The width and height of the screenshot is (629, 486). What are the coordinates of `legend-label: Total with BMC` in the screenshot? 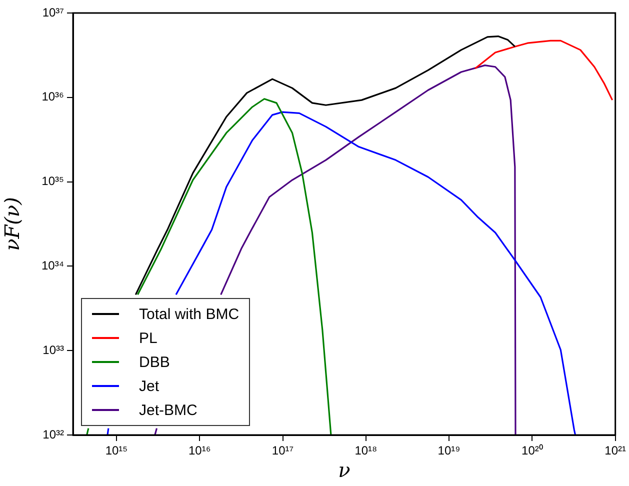 It's located at (189, 314).